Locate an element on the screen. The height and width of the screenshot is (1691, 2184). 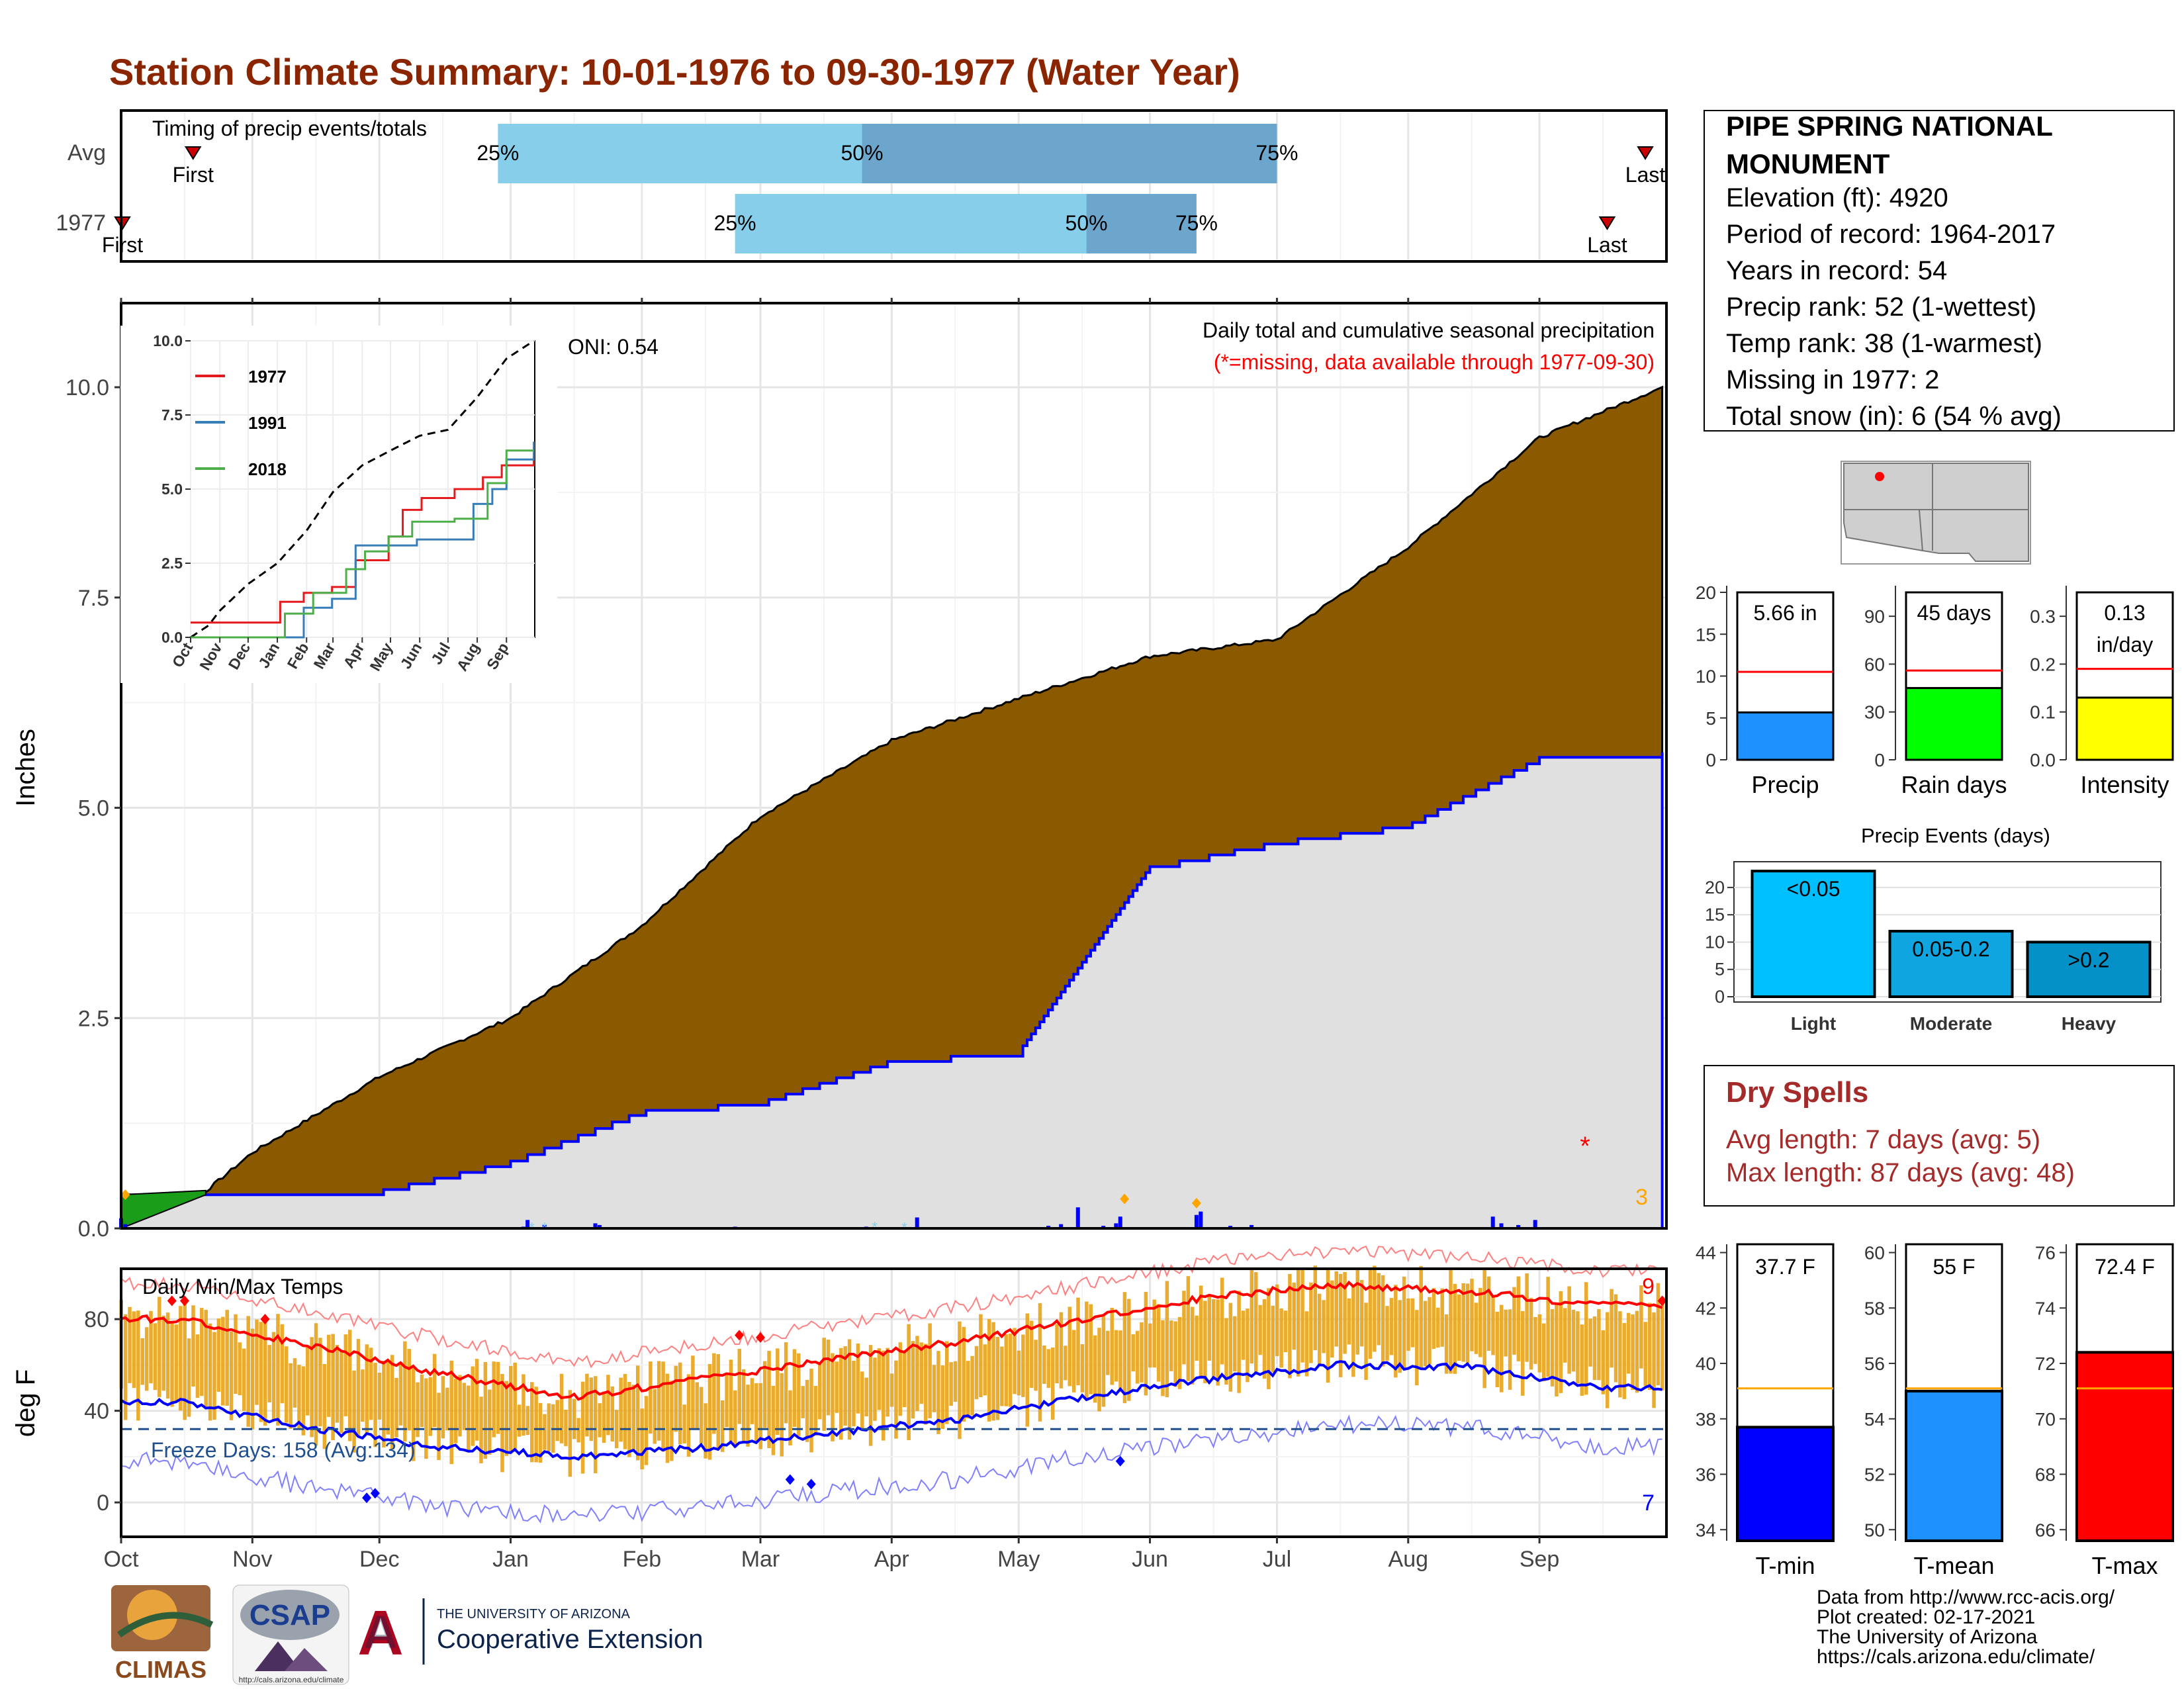
avg-max-line is located at coordinates (892, 1340).